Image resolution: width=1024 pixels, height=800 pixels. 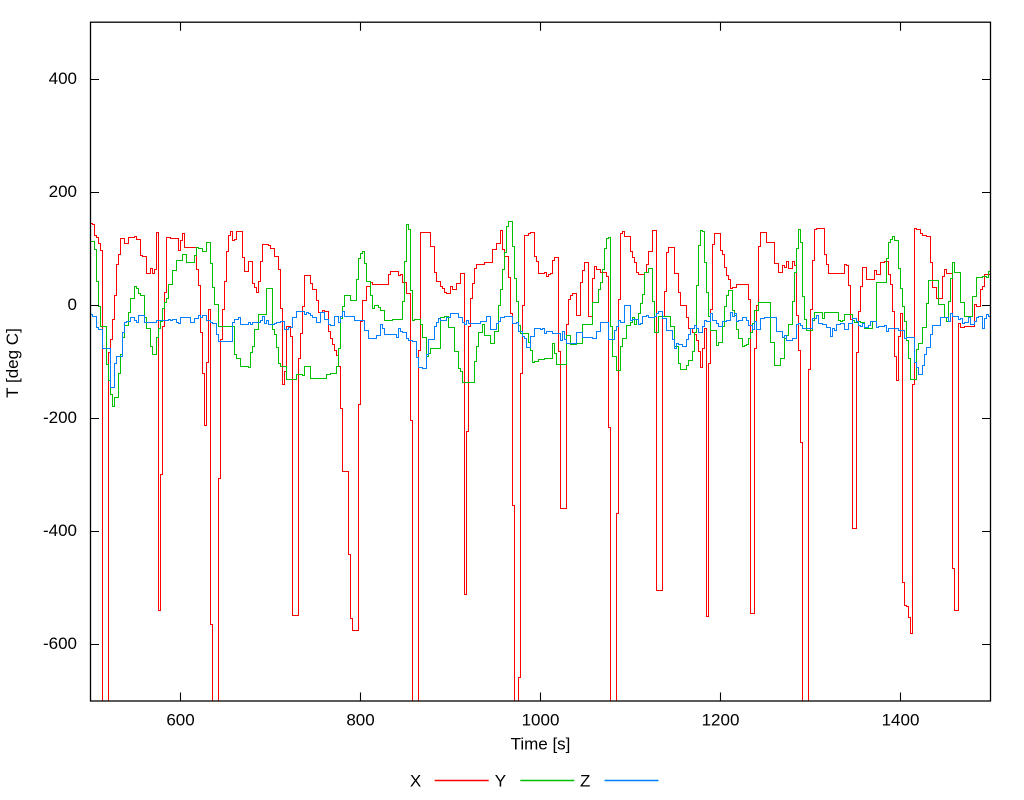 I want to click on svg-text: 1400, so click(x=901, y=719).